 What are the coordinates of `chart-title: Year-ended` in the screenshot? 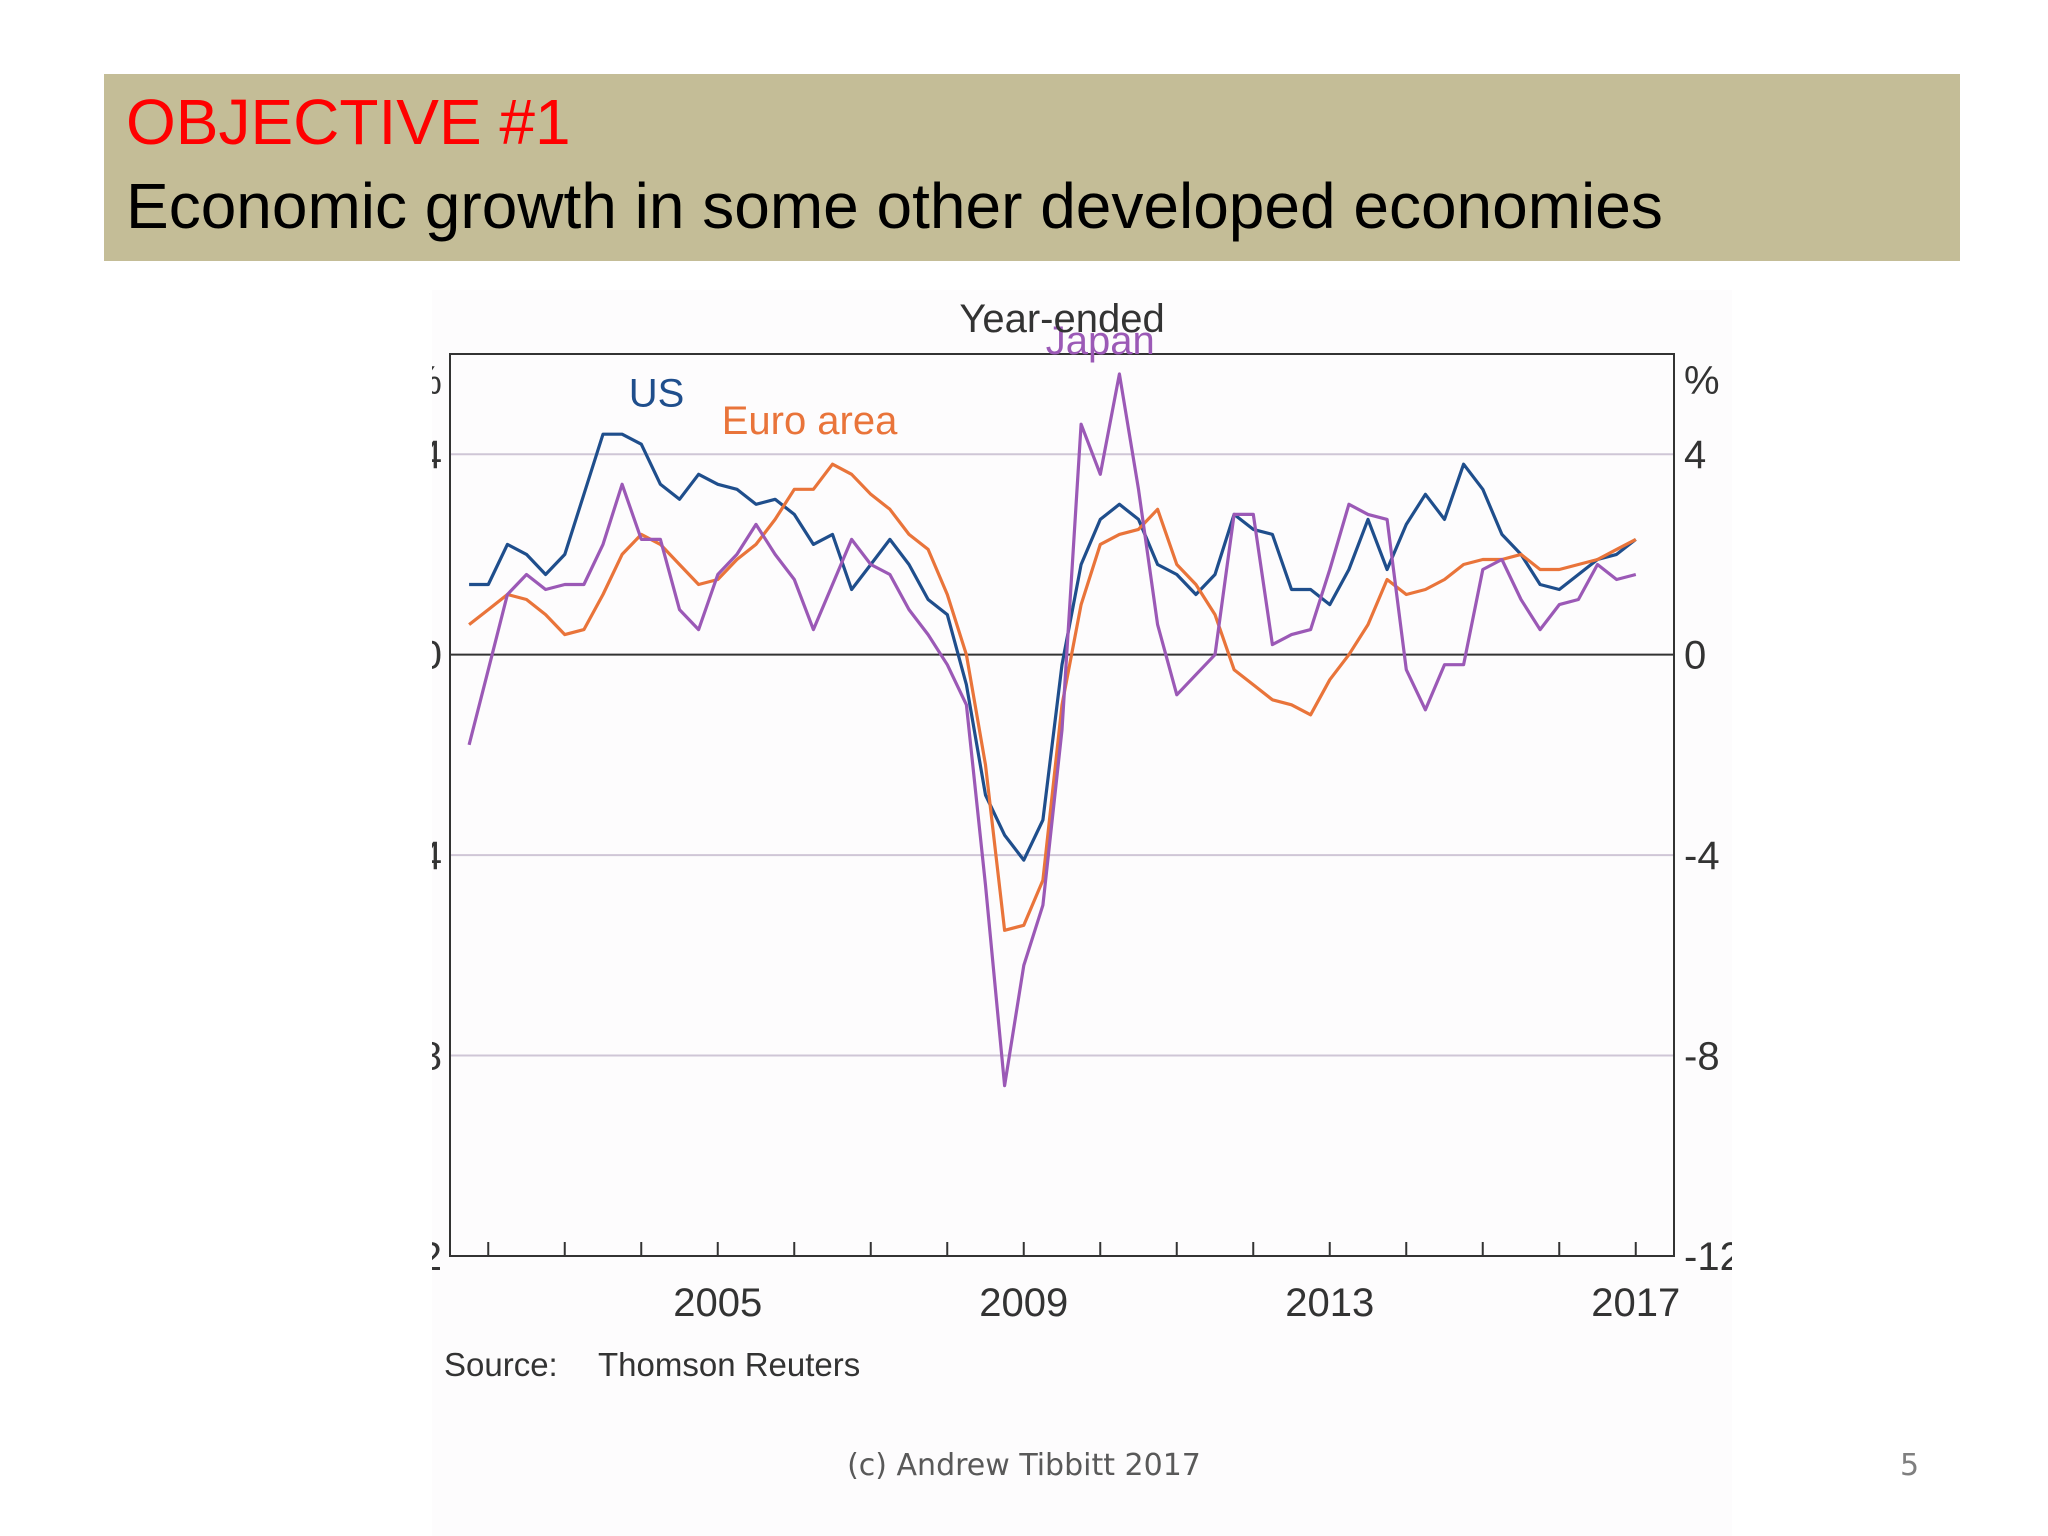 It's located at (1061, 319).